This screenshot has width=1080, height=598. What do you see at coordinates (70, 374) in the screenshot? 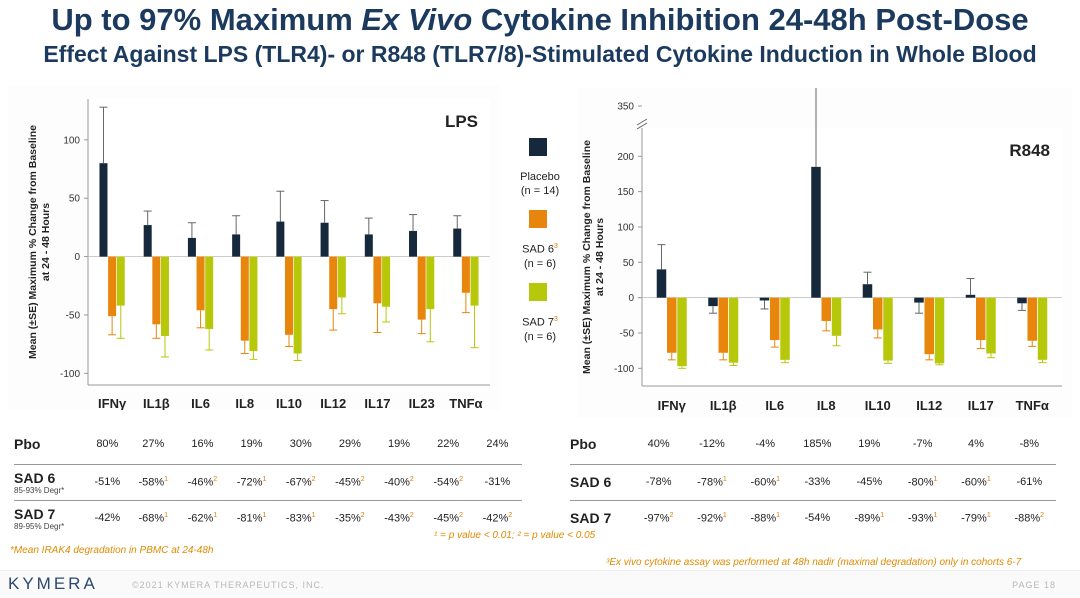
I see `y-tick-label: -100` at bounding box center [70, 374].